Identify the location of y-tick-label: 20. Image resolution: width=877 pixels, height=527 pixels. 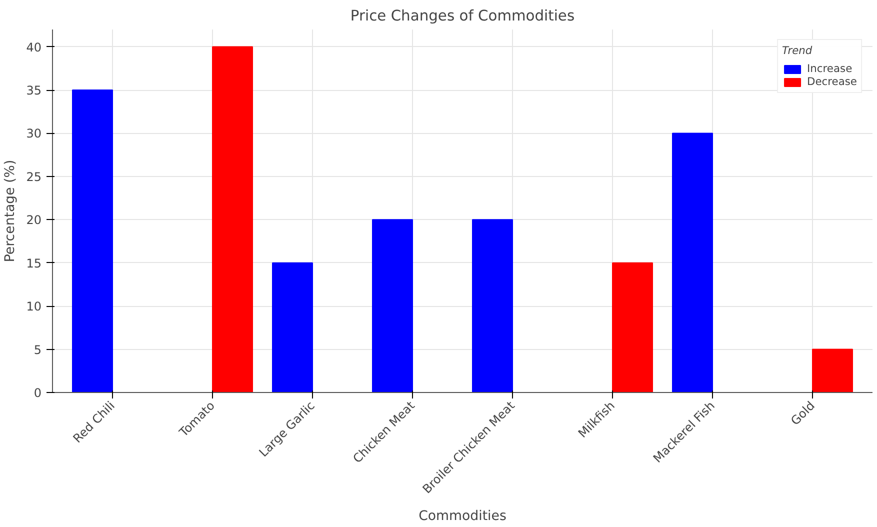
(34, 220).